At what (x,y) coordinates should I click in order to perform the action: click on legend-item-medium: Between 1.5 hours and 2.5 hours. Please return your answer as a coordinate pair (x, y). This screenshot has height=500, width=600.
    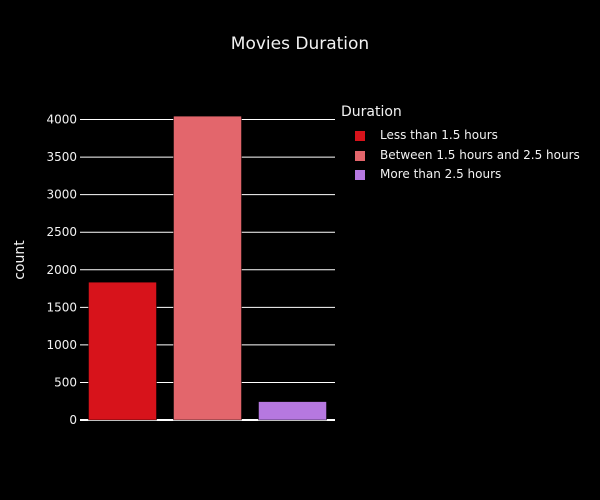
    Looking at the image, I should click on (460, 156).